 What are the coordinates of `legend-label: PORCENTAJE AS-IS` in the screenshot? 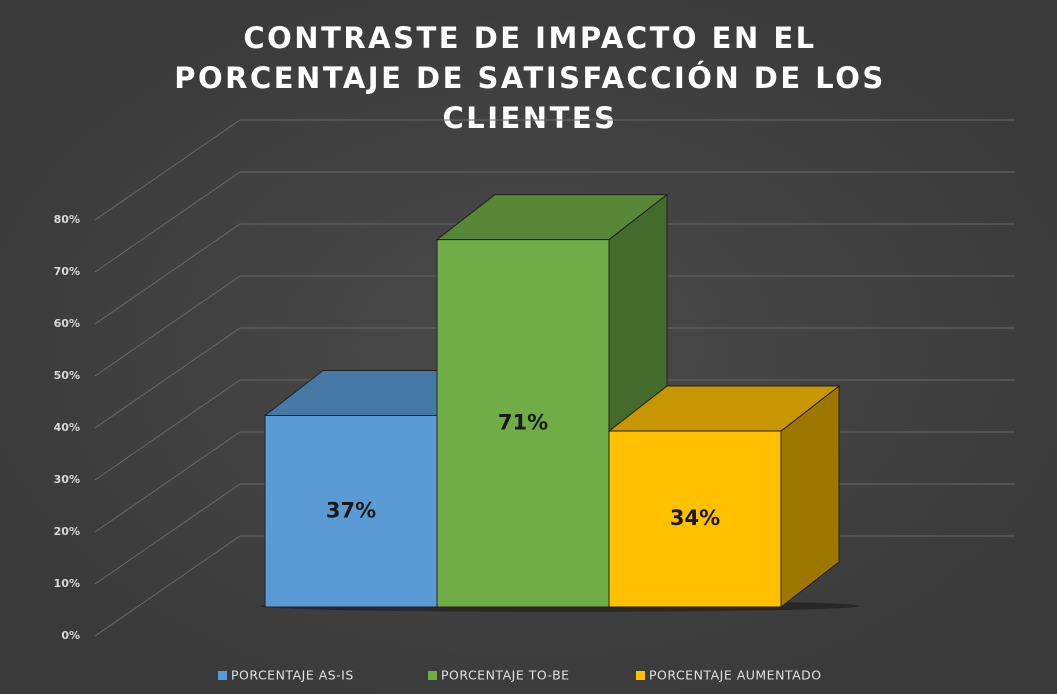 It's located at (292, 675).